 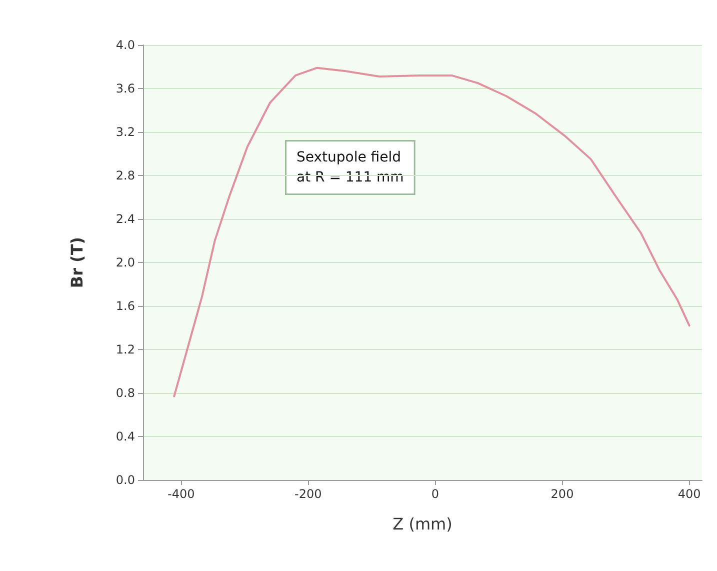 I want to click on y-tick-label: 2.0, so click(x=125, y=263).